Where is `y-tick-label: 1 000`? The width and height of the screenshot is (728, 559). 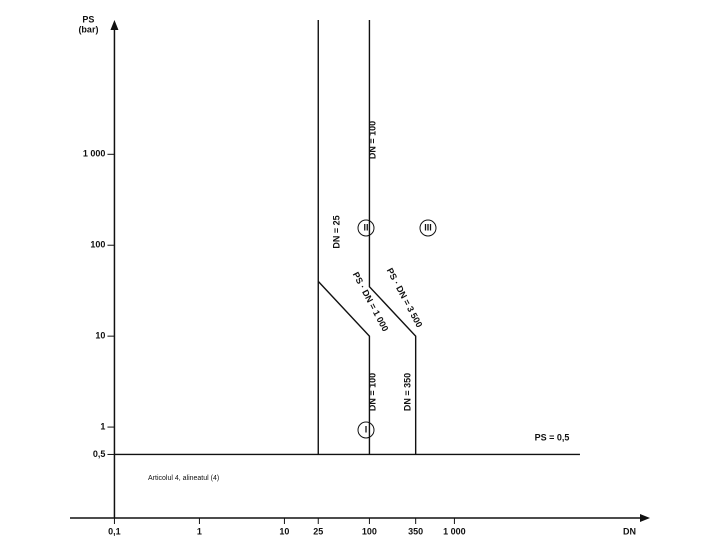
y-tick-label: 1 000 is located at coordinates (94, 154).